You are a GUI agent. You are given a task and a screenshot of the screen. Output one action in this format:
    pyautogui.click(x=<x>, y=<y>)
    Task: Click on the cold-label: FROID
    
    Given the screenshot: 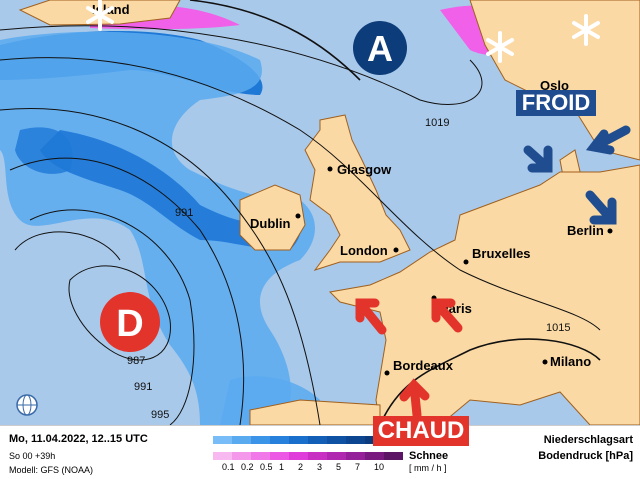 What is the action you would take?
    pyautogui.click(x=556, y=103)
    